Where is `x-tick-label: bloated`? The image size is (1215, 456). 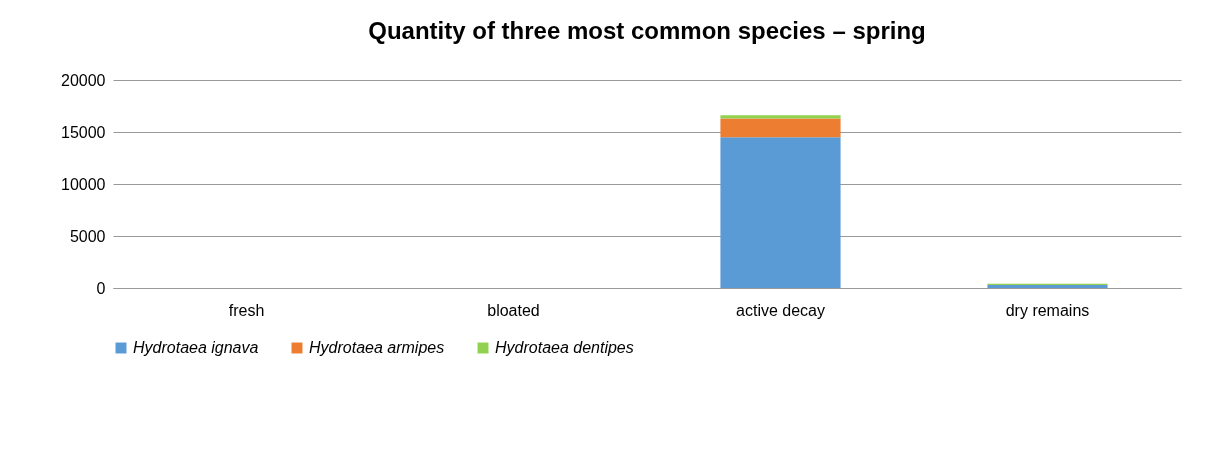
x-tick-label: bloated is located at coordinates (513, 310).